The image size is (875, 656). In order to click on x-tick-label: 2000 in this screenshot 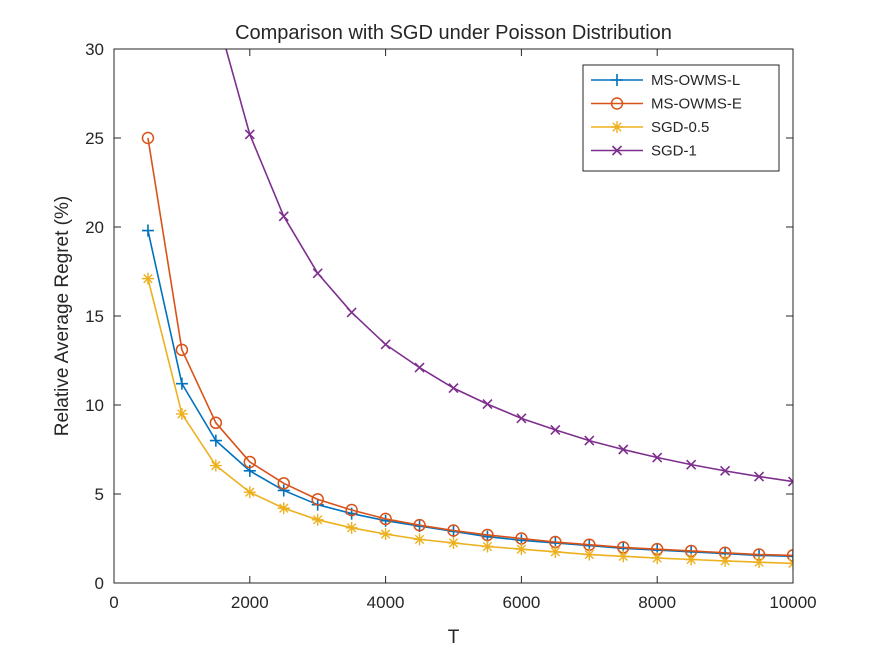, I will do `click(250, 602)`.